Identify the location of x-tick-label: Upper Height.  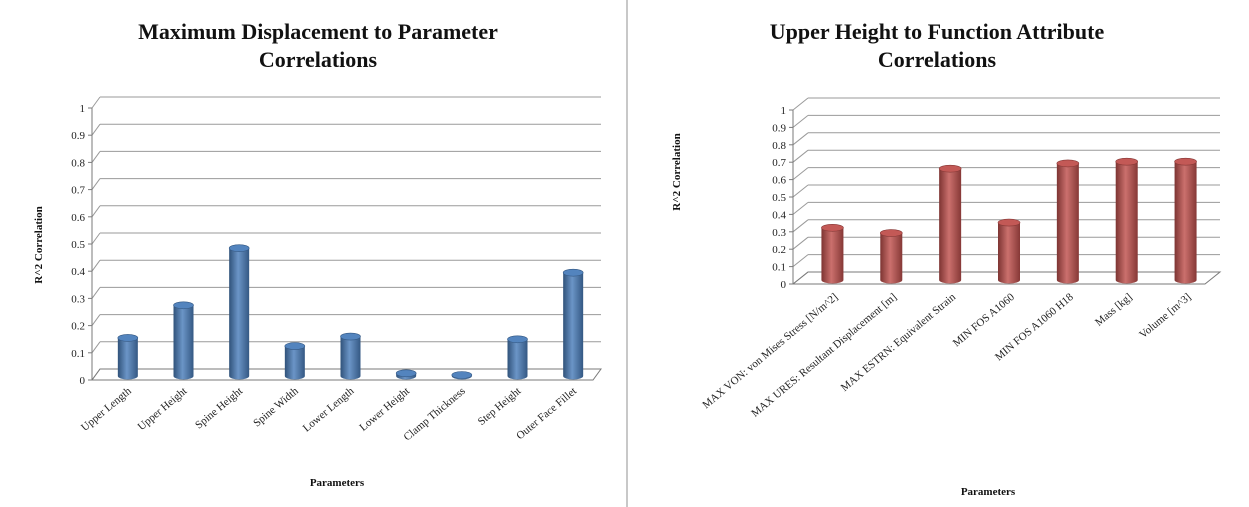
(163, 409).